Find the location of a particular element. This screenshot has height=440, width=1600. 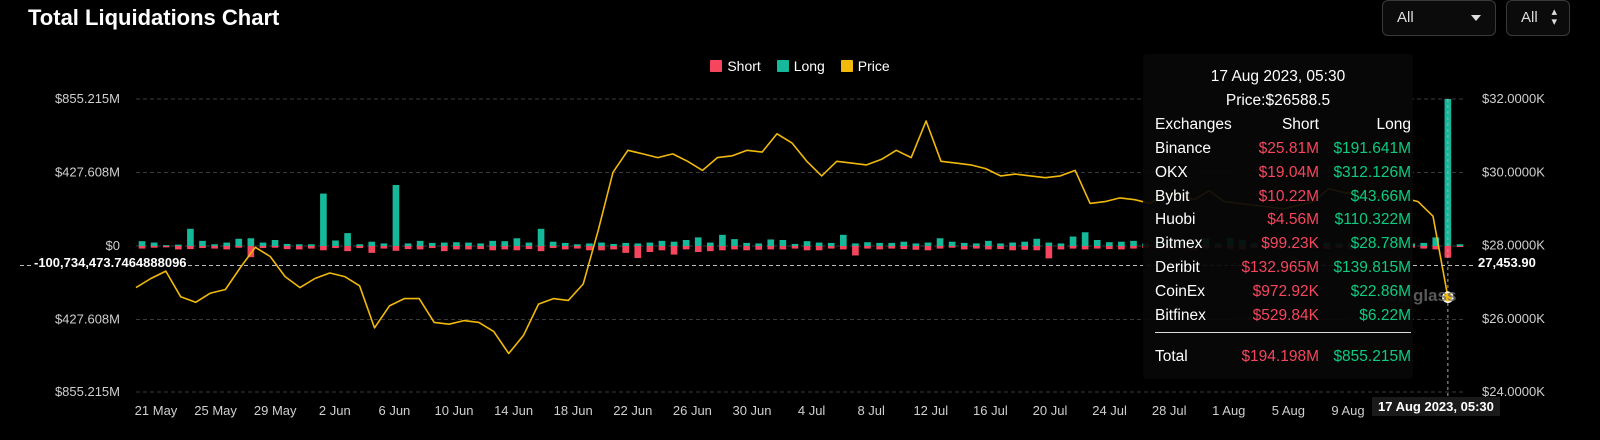

legend-item-price: Price is located at coordinates (865, 66).